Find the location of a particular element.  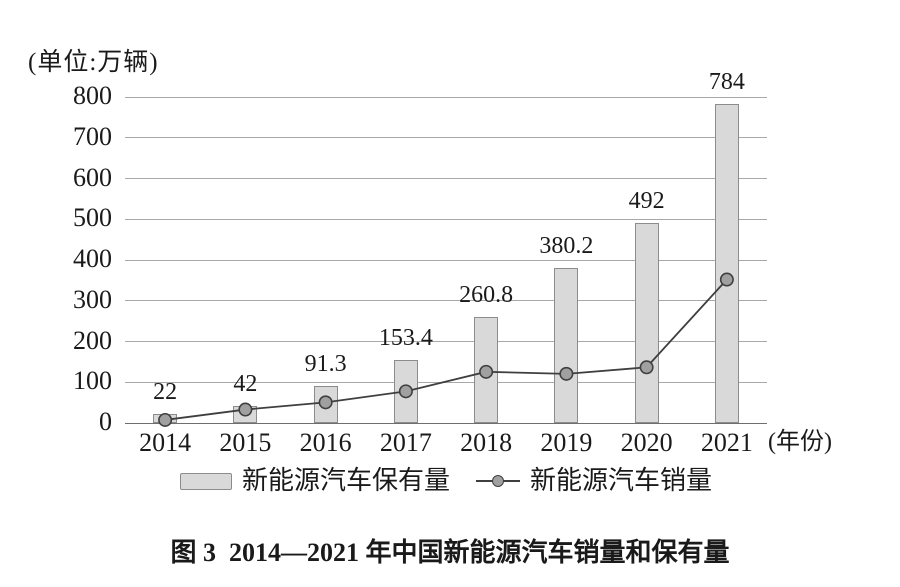

legend-line-marker-icon is located at coordinates (498, 481).